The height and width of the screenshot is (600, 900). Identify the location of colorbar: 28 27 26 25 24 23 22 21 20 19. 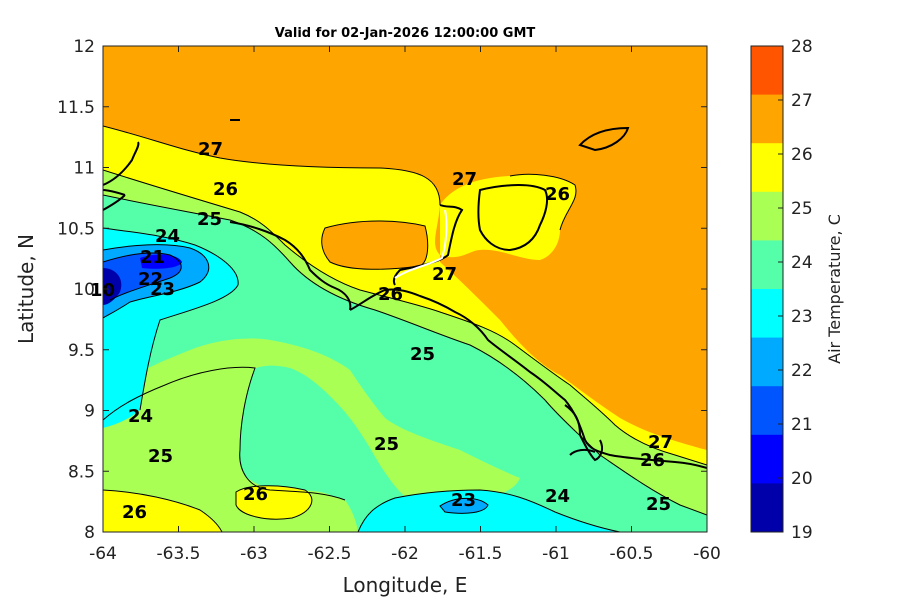
(781, 290).